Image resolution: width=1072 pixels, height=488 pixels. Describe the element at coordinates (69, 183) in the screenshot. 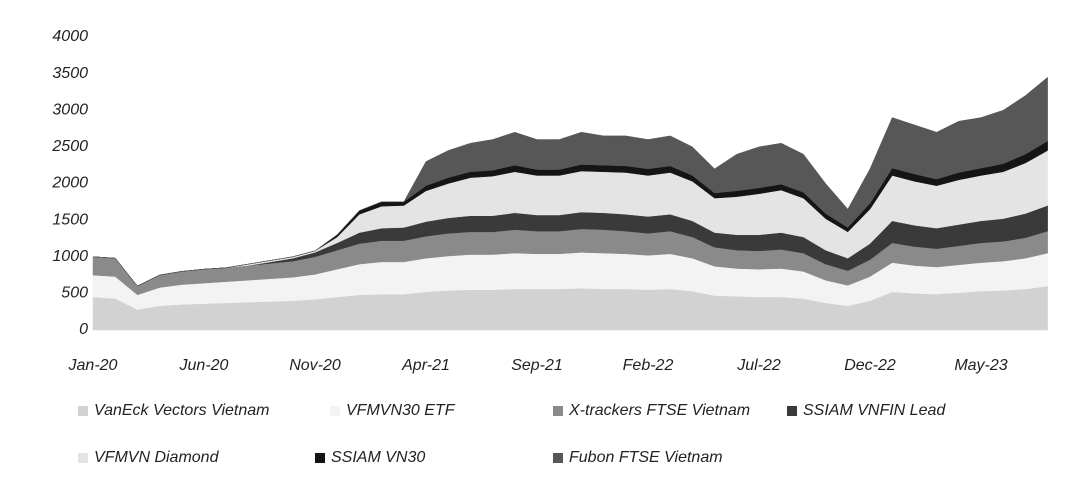

I see `y-tick-label: 2000` at that location.